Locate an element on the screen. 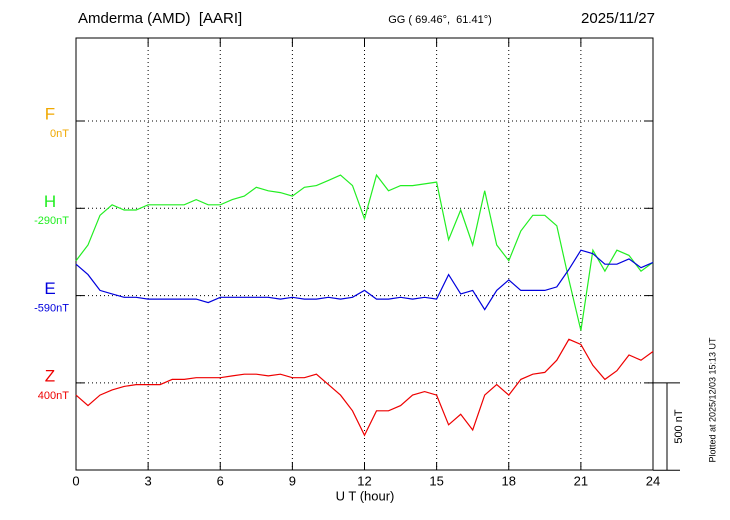 This screenshot has height=520, width=730. series-name: Z is located at coordinates (50, 375).